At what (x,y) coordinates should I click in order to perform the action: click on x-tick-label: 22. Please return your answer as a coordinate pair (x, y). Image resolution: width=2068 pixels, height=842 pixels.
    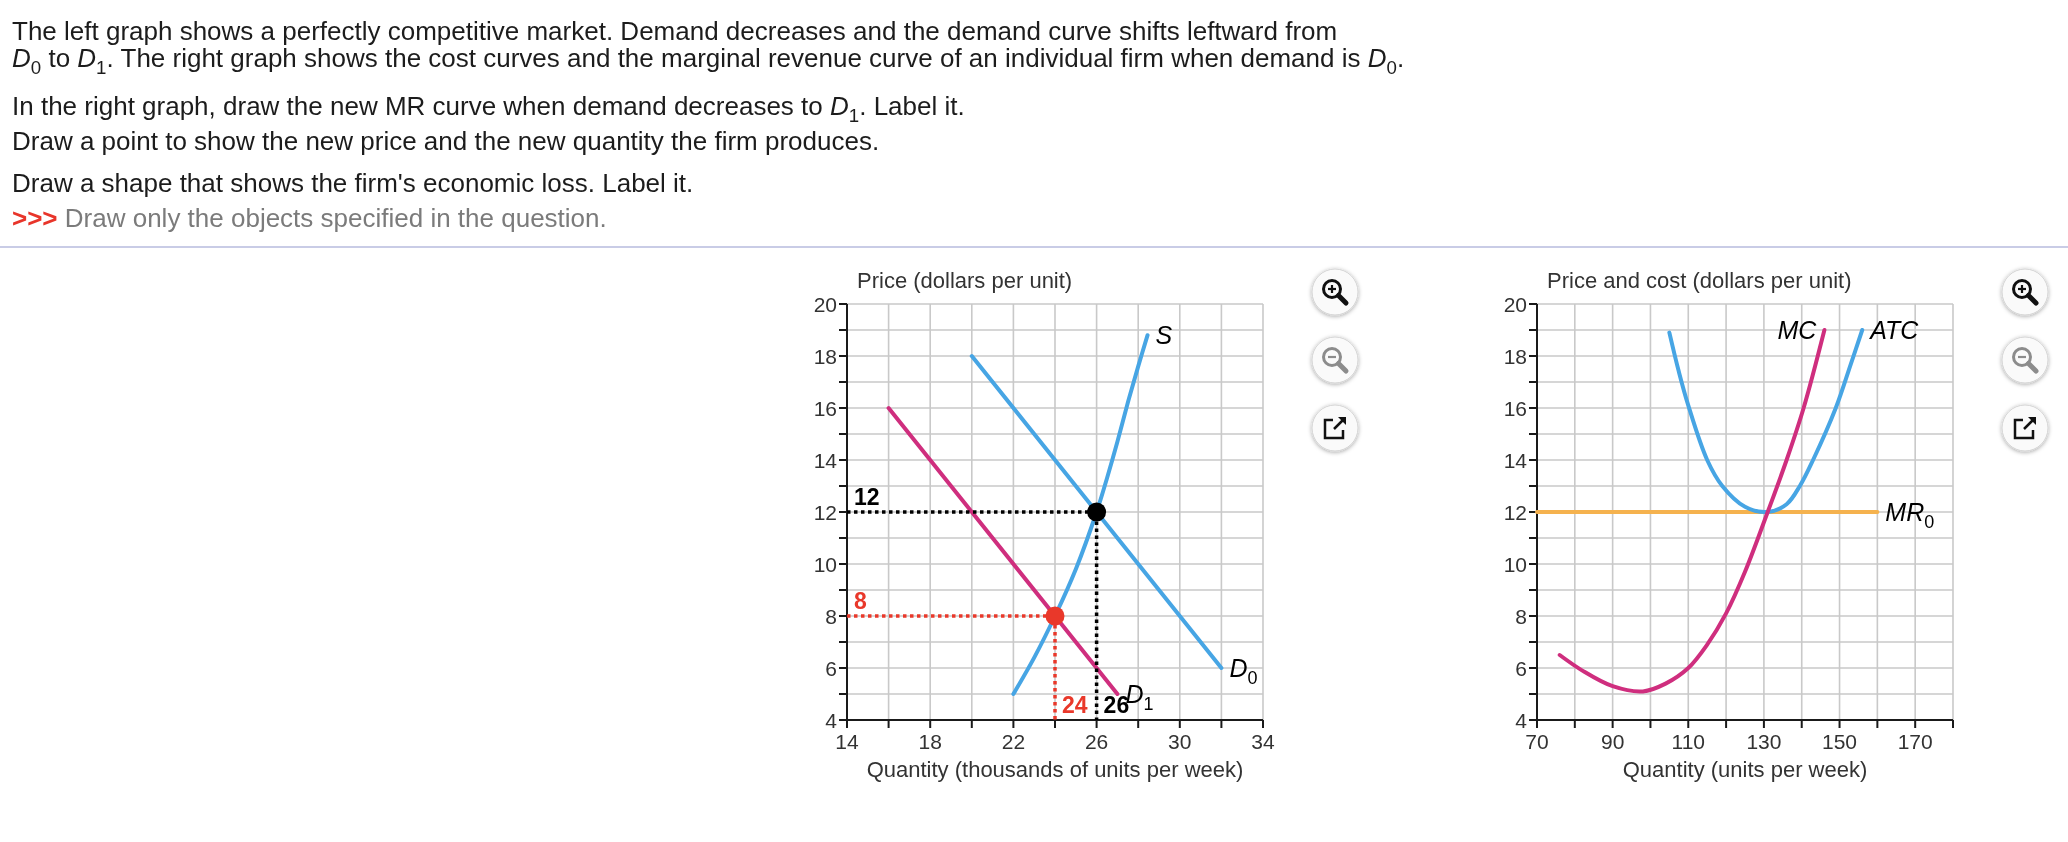
    Looking at the image, I should click on (1013, 741).